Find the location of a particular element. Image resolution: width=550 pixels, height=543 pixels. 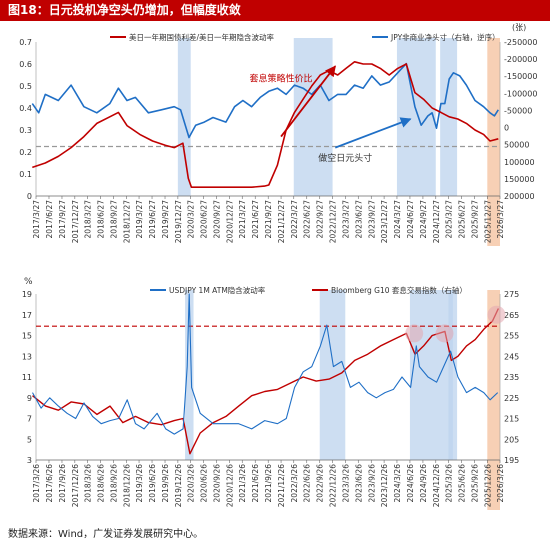

x-tick-label: 2020/12/26 is located at coordinates (230, 485).